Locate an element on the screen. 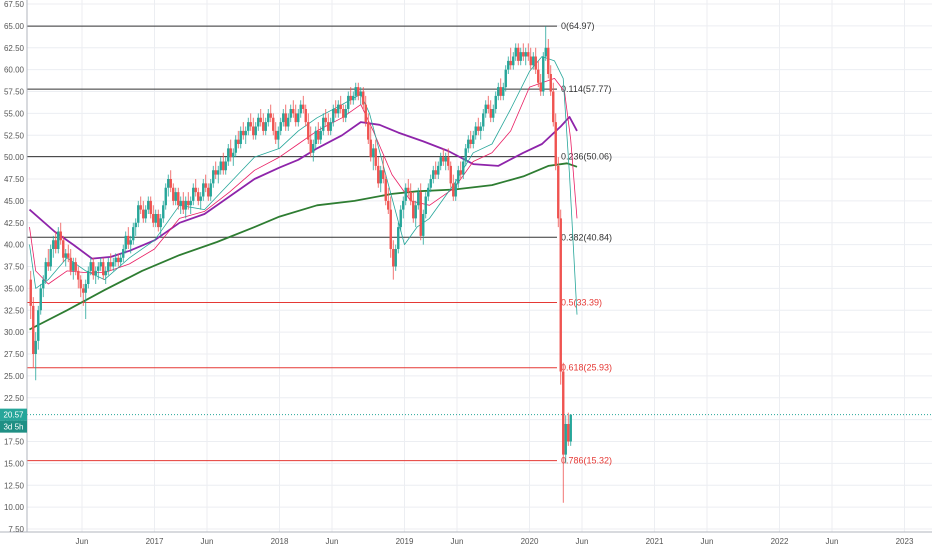 The height and width of the screenshot is (550, 932). y-tick-label: 60.00 is located at coordinates (14, 70).